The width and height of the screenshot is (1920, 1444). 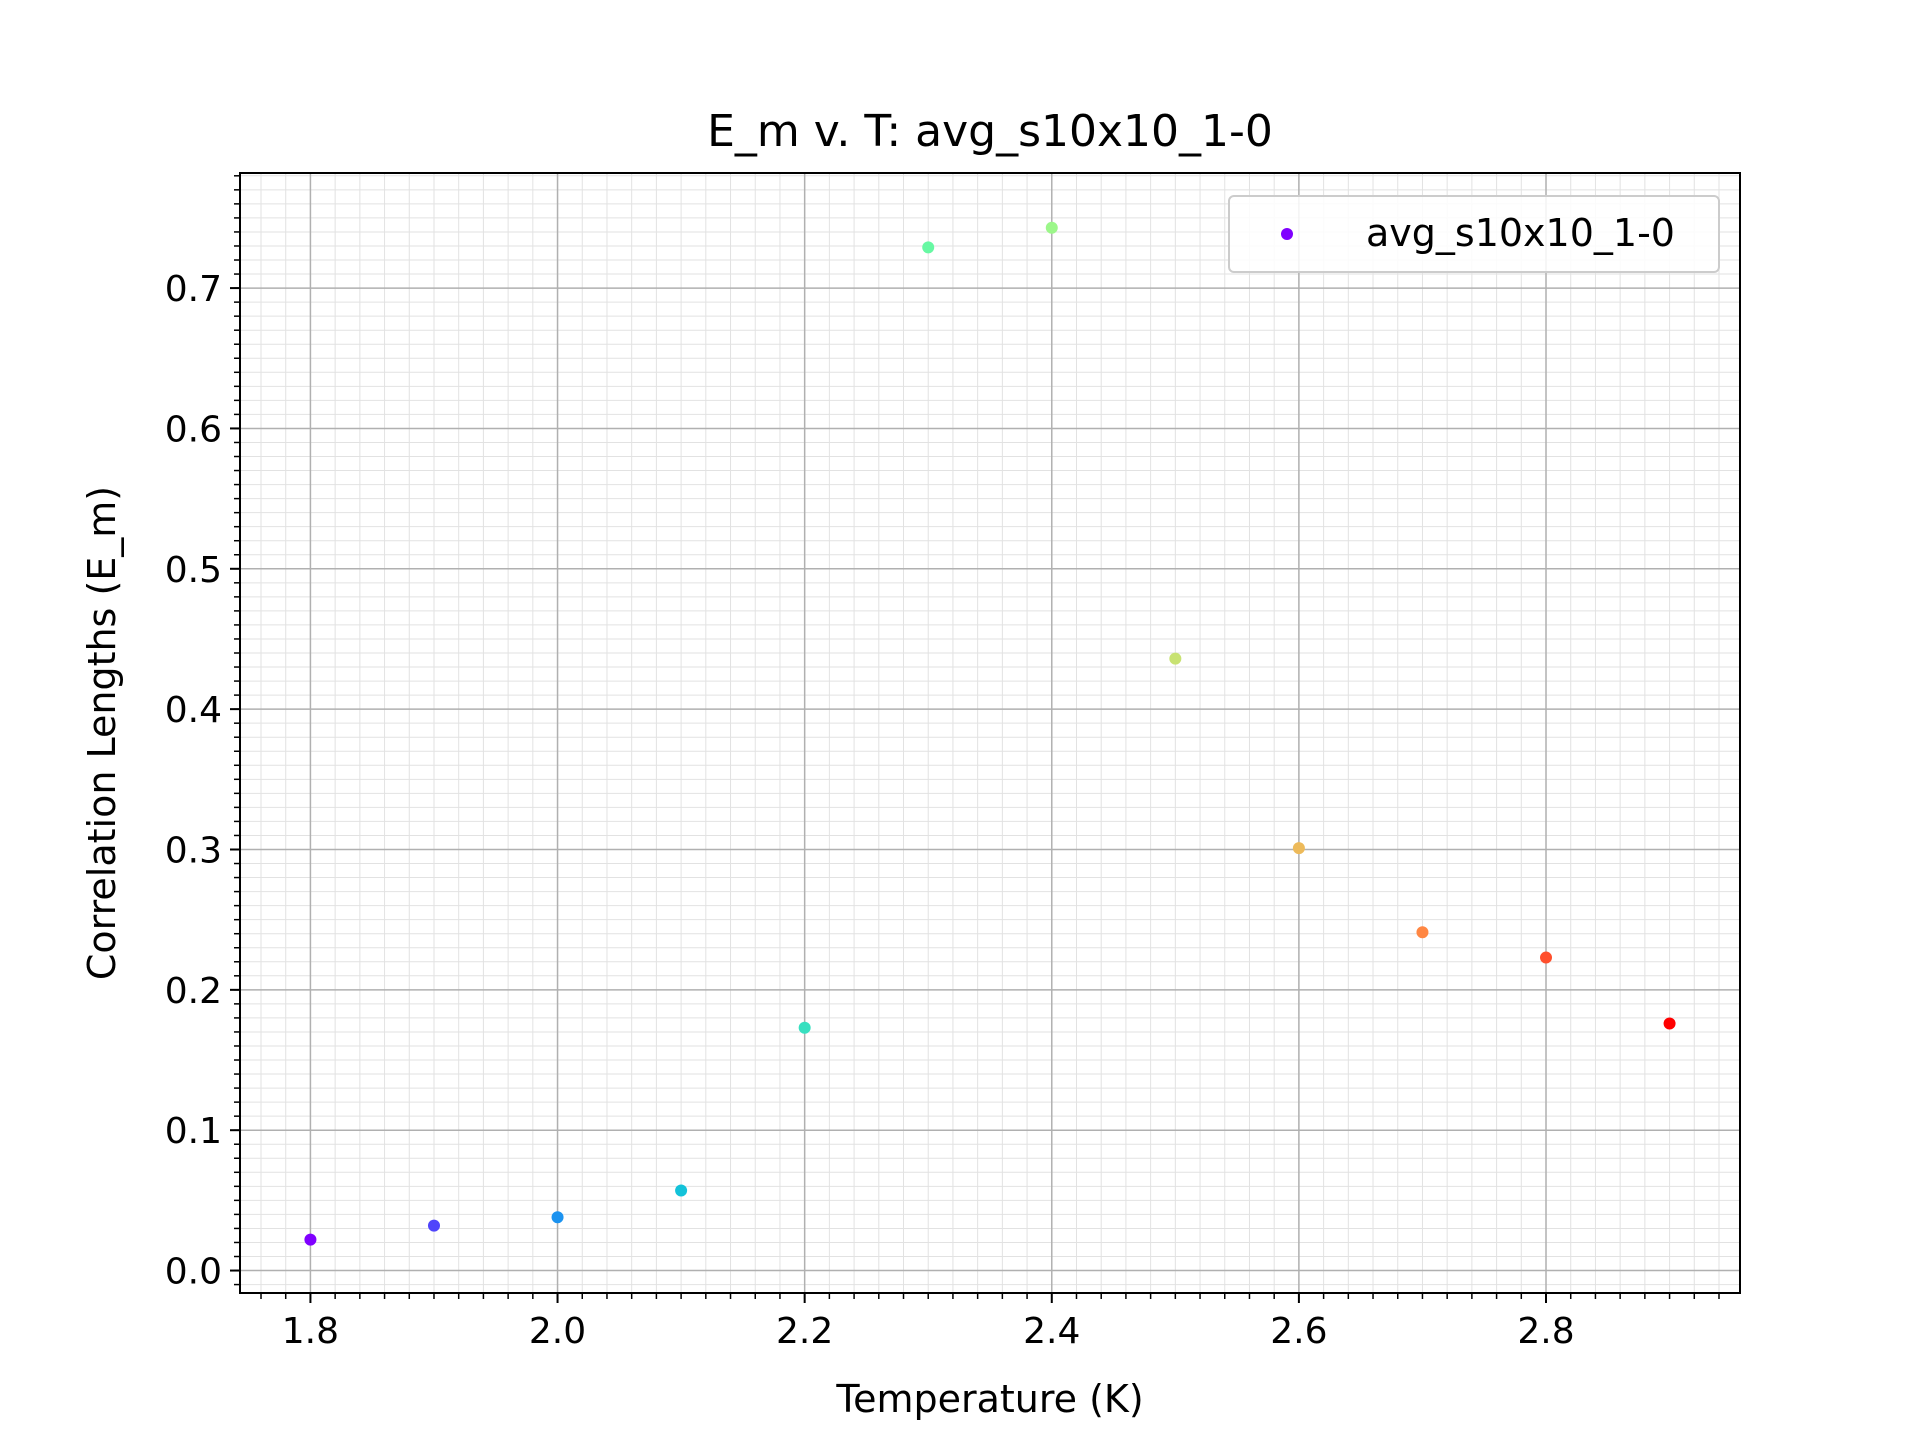 What do you see at coordinates (193, 710) in the screenshot?
I see `y-tick-label: 0.4` at bounding box center [193, 710].